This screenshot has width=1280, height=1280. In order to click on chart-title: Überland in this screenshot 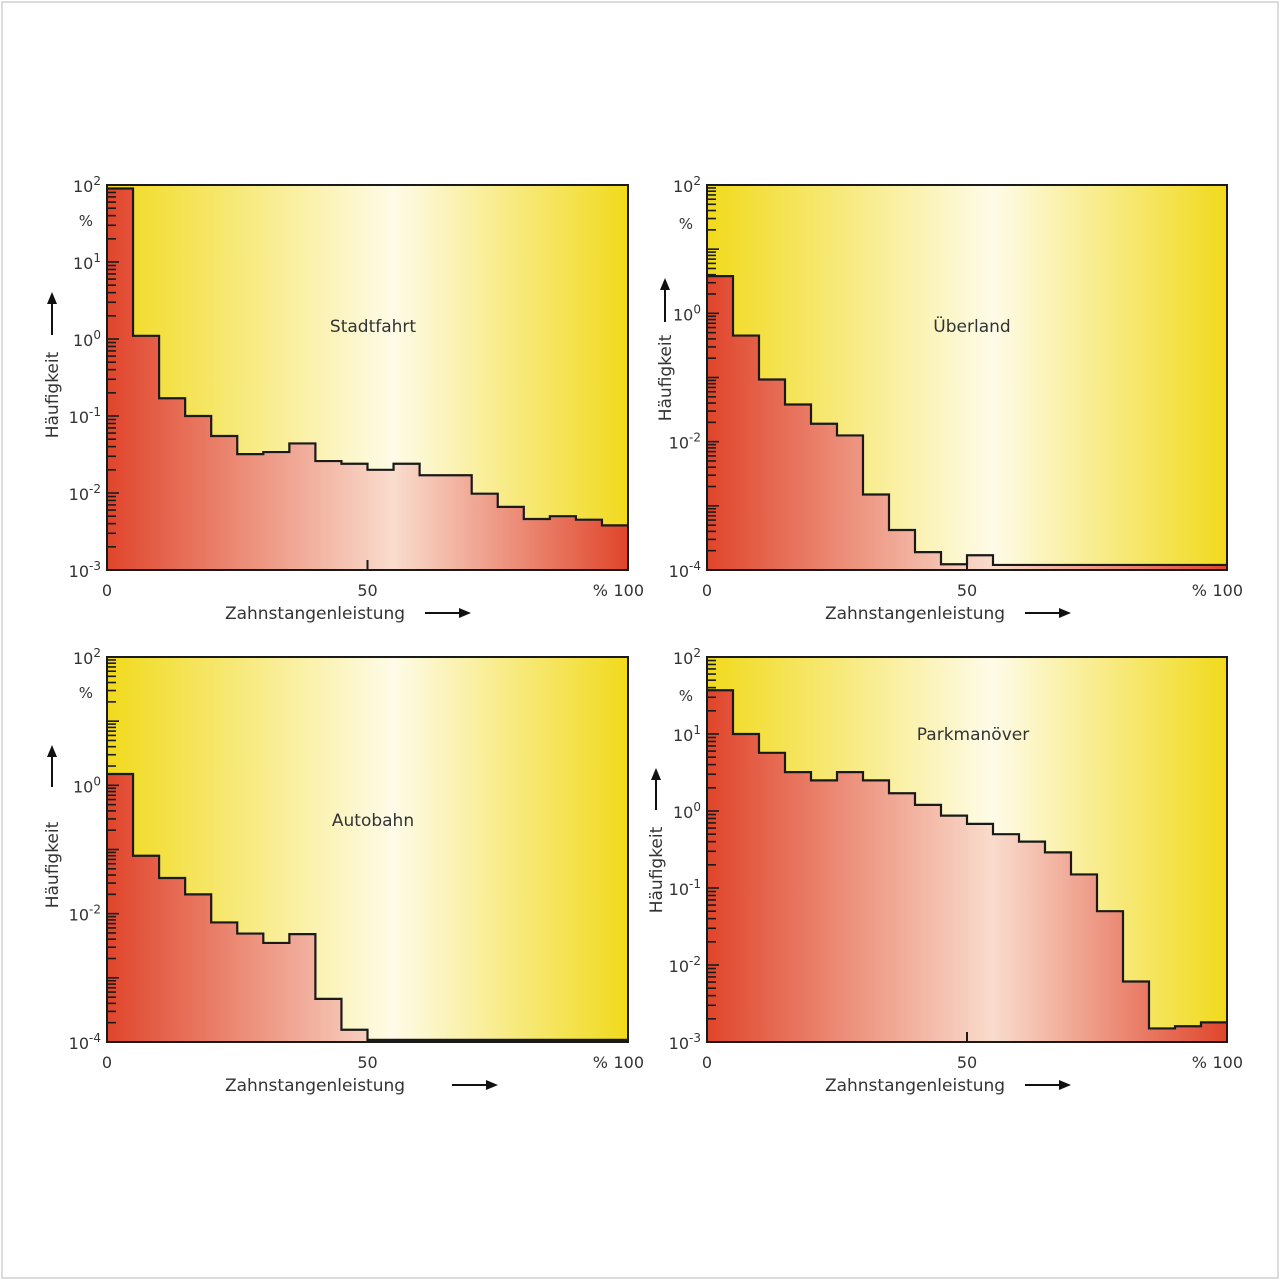, I will do `click(971, 326)`.